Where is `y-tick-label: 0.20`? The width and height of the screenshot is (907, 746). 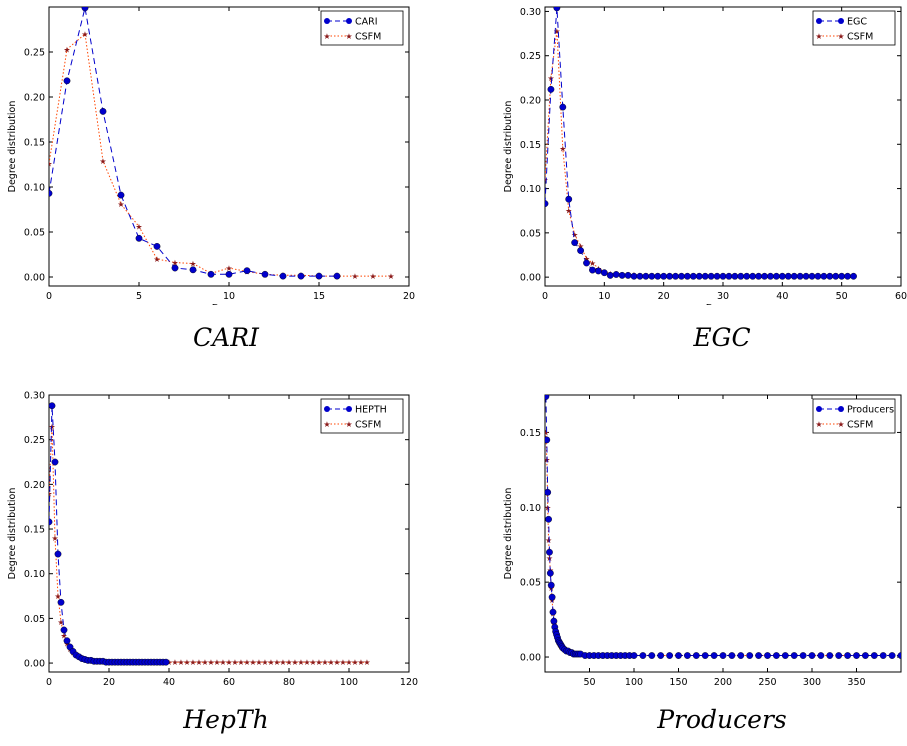
y-tick-label: 0.20 is located at coordinates (34, 98).